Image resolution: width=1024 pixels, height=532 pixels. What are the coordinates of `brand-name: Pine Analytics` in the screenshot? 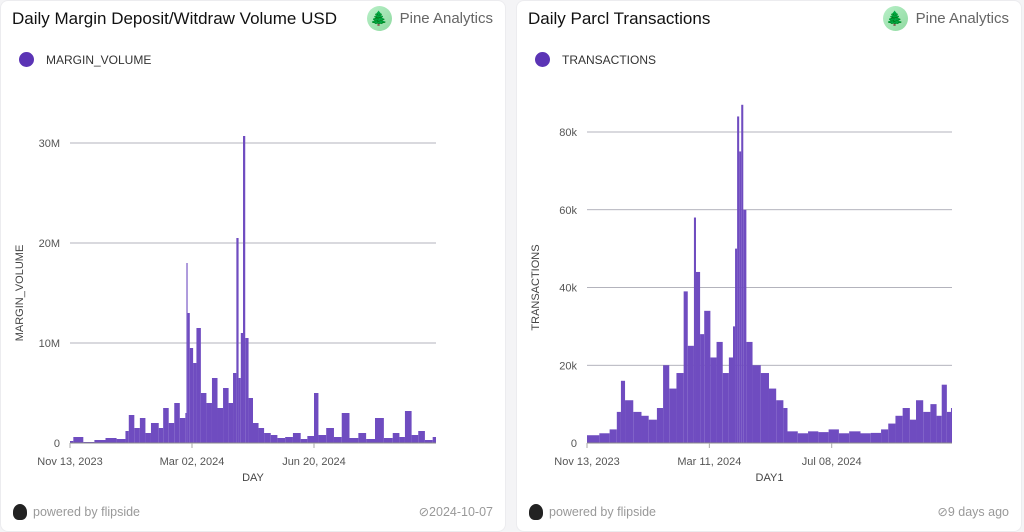 It's located at (446, 18).